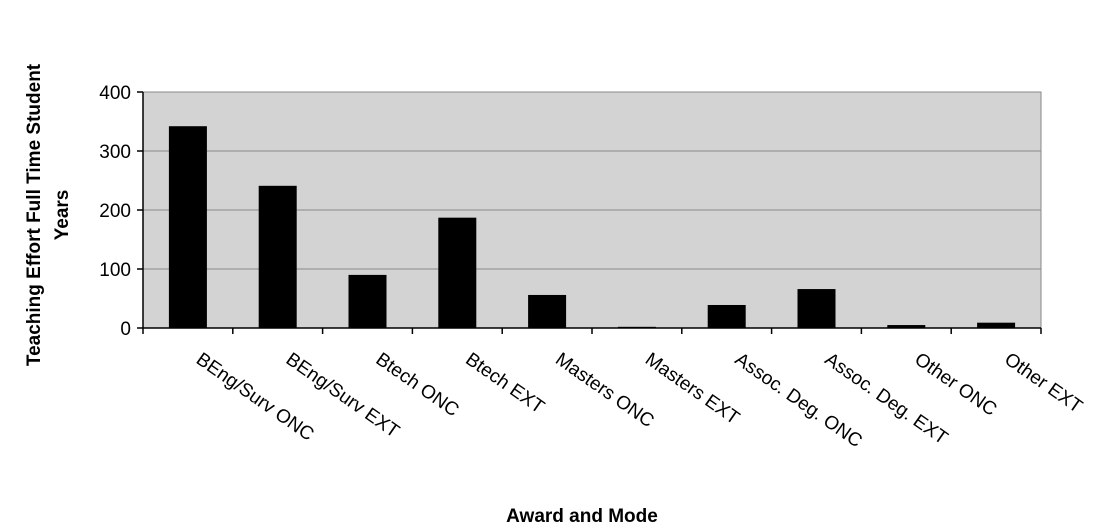  What do you see at coordinates (125, 329) in the screenshot?
I see `y-tick-label: 0` at bounding box center [125, 329].